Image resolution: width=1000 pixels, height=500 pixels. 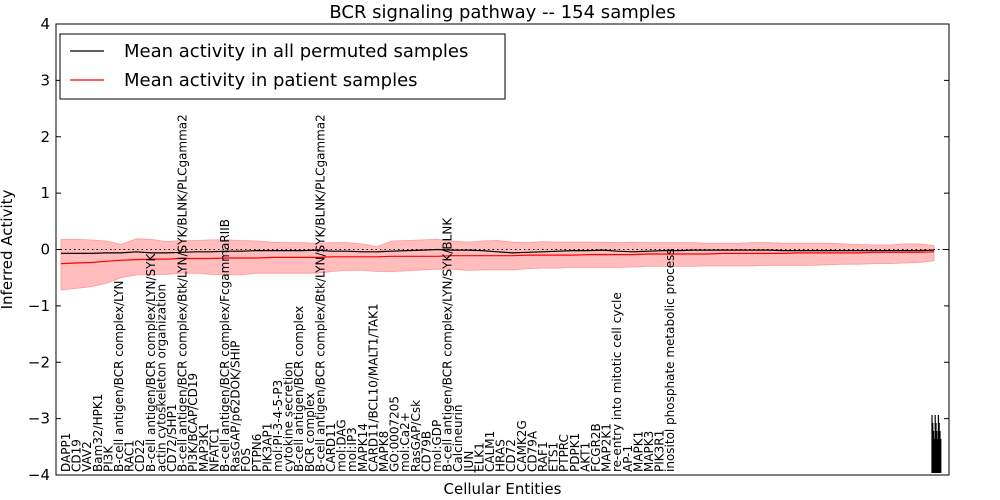 What do you see at coordinates (638, 451) in the screenshot?
I see `entity-label: MAPK1` at bounding box center [638, 451].